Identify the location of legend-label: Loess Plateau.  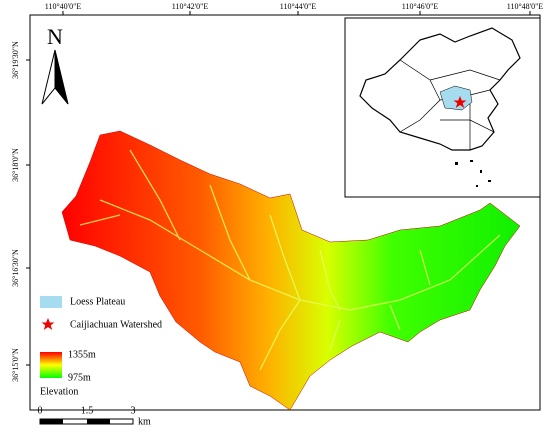
(97, 301).